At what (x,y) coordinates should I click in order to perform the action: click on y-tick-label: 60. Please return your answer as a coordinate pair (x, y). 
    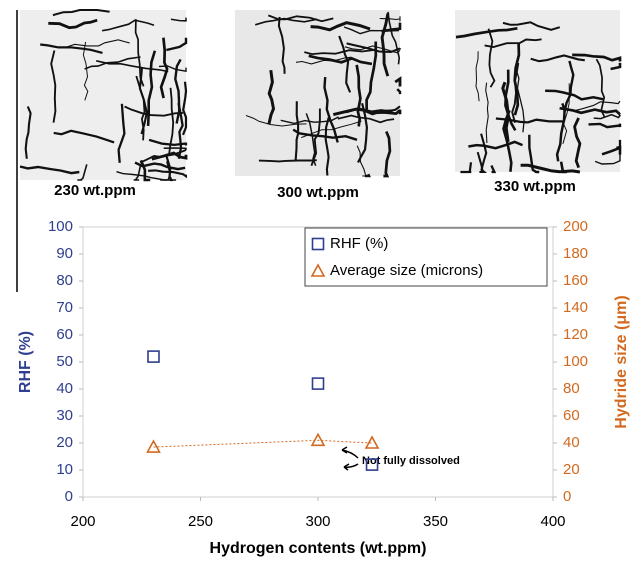
    Looking at the image, I should click on (64, 334).